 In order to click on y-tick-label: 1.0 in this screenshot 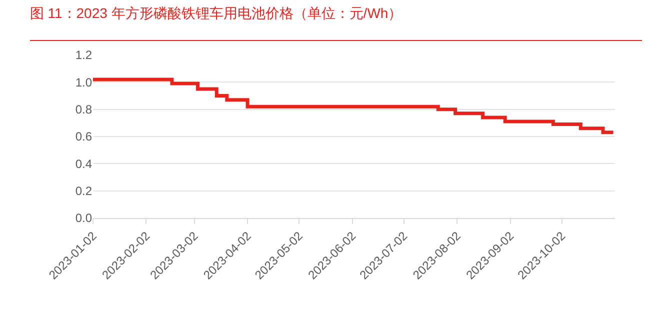, I will do `click(83, 82)`.